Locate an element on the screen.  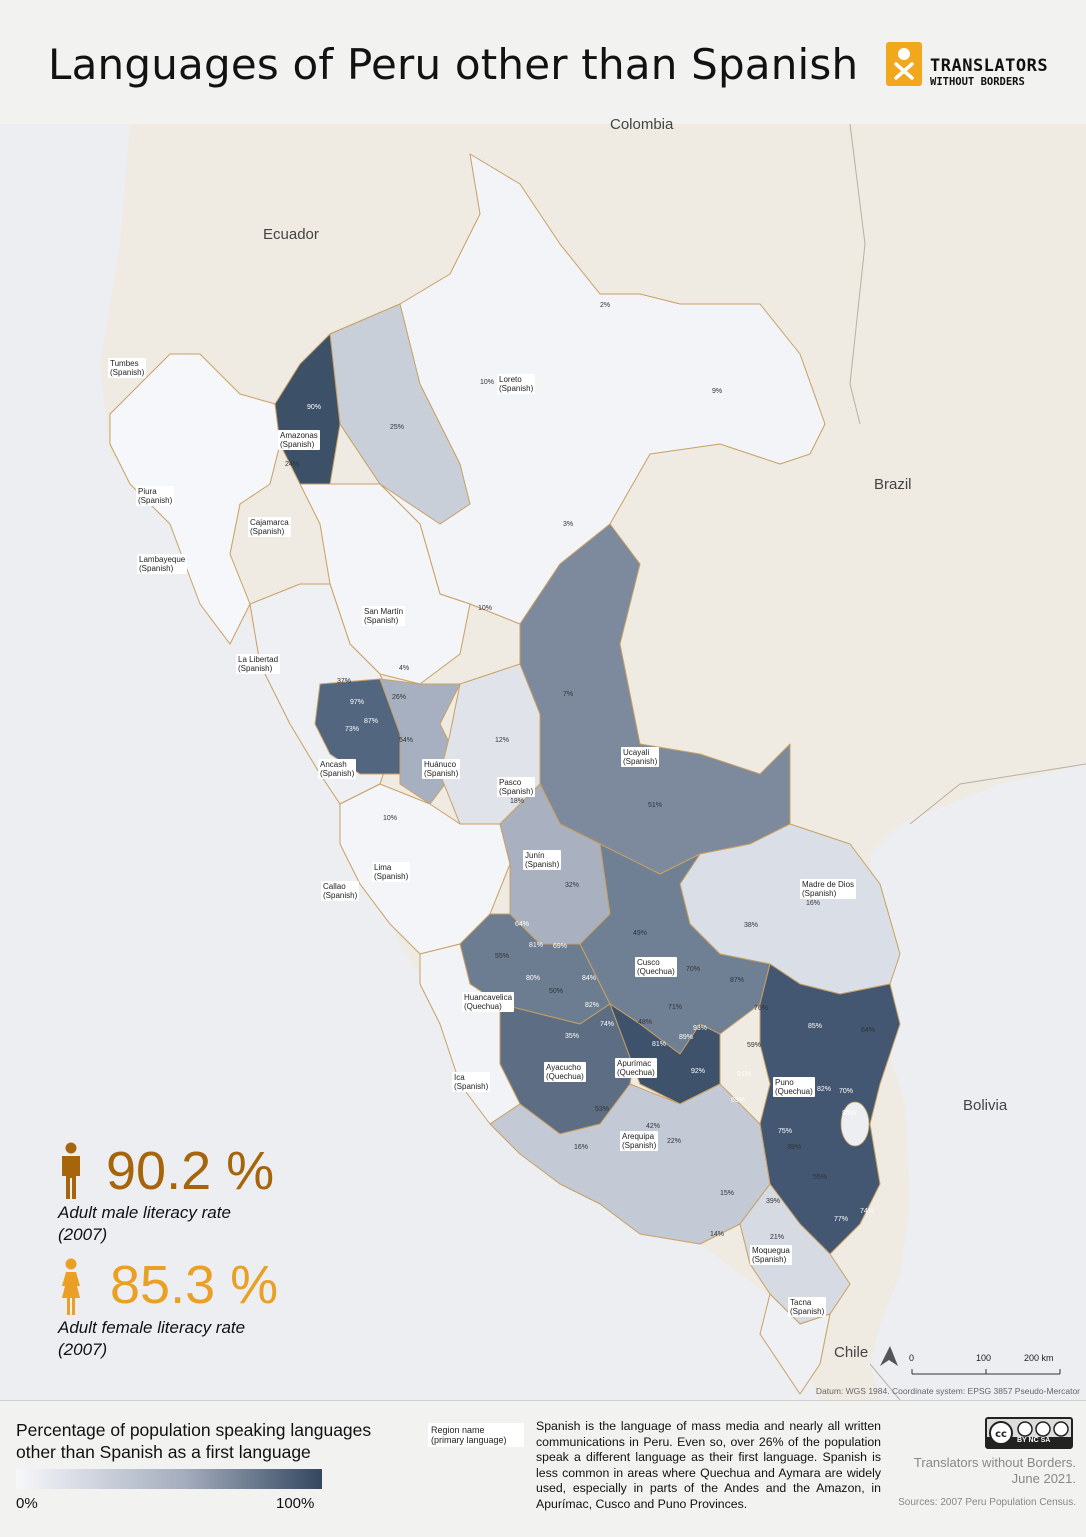
page-title: Languages of Peru other than Spanish is located at coordinates (453, 64).